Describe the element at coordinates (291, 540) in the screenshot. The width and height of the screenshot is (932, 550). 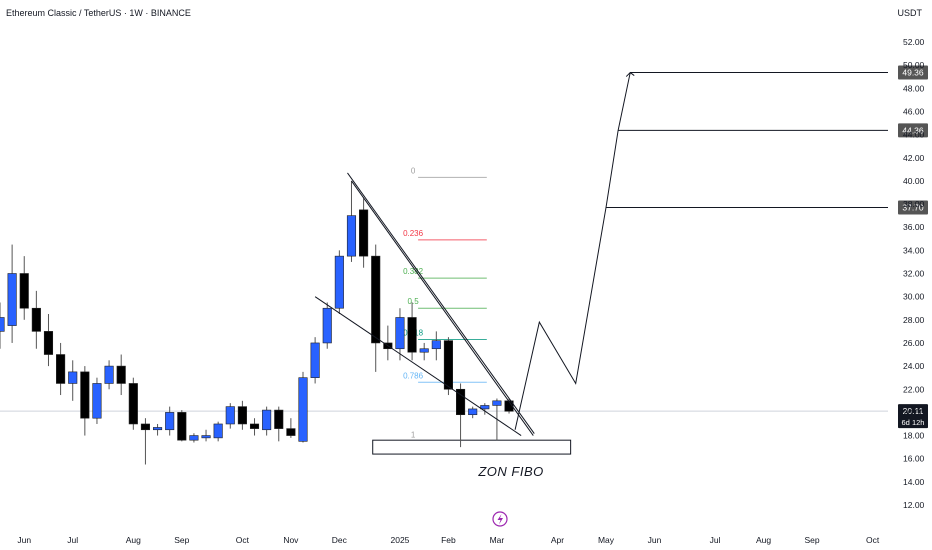
I see `x-tick-label: Nov` at that location.